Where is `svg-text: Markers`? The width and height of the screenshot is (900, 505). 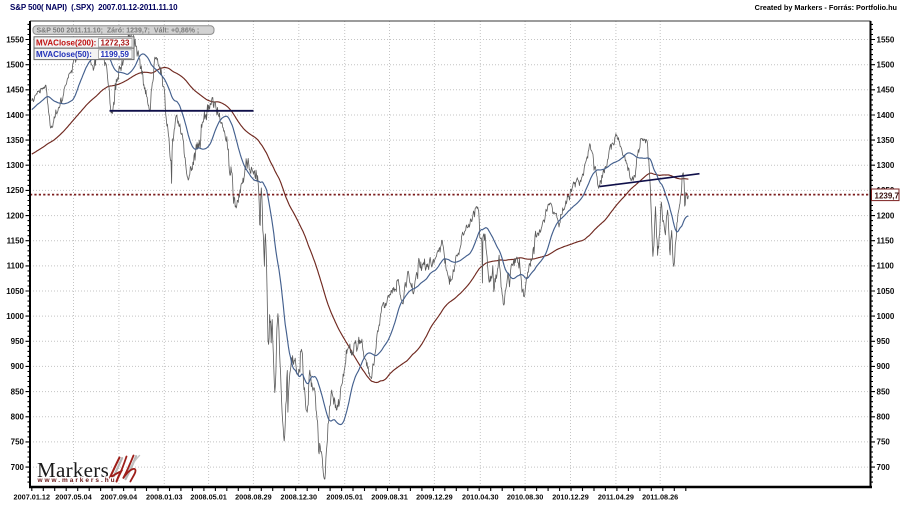 svg-text: Markers is located at coordinates (73, 470).